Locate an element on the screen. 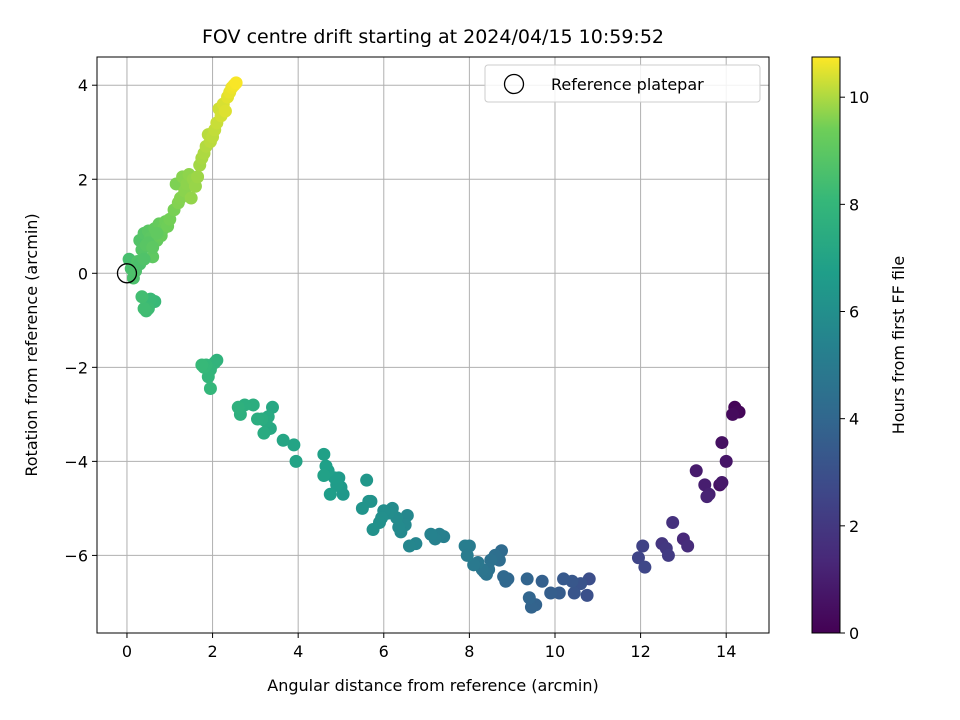 The image size is (960, 720). x-tick-label: 2 is located at coordinates (212, 651).